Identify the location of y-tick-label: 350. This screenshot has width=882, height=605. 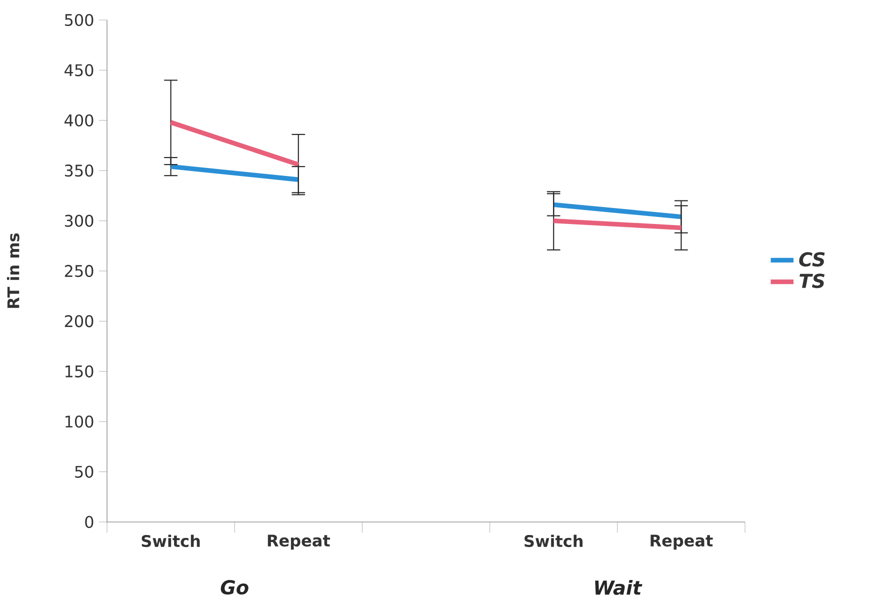
(79, 170).